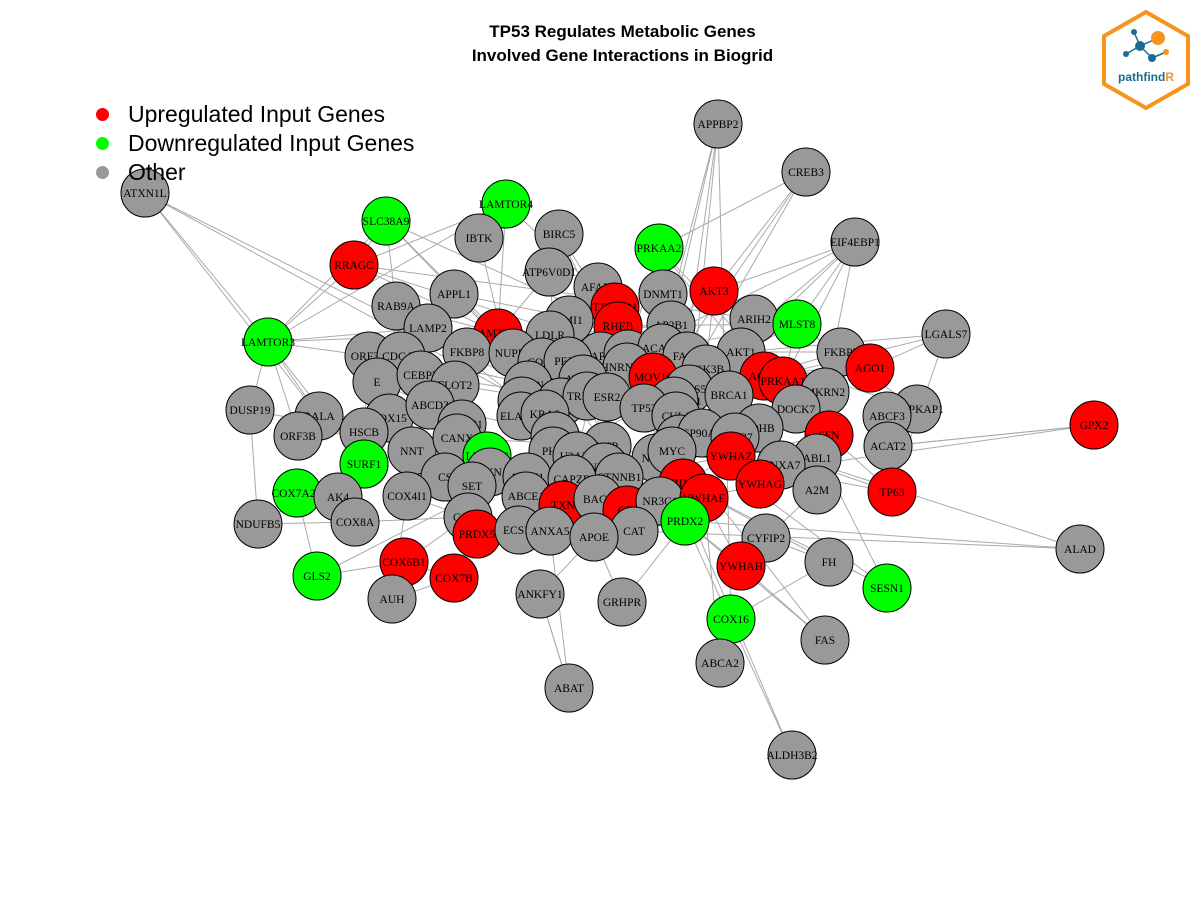 The height and width of the screenshot is (900, 1200). I want to click on node-label-cat: CAT, so click(634, 532).